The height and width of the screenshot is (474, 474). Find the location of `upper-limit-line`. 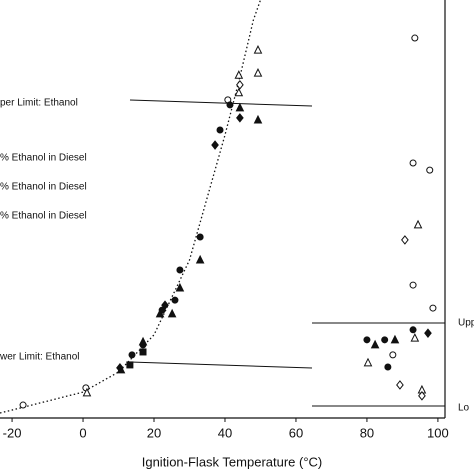

upper-limit-line is located at coordinates (221, 103).